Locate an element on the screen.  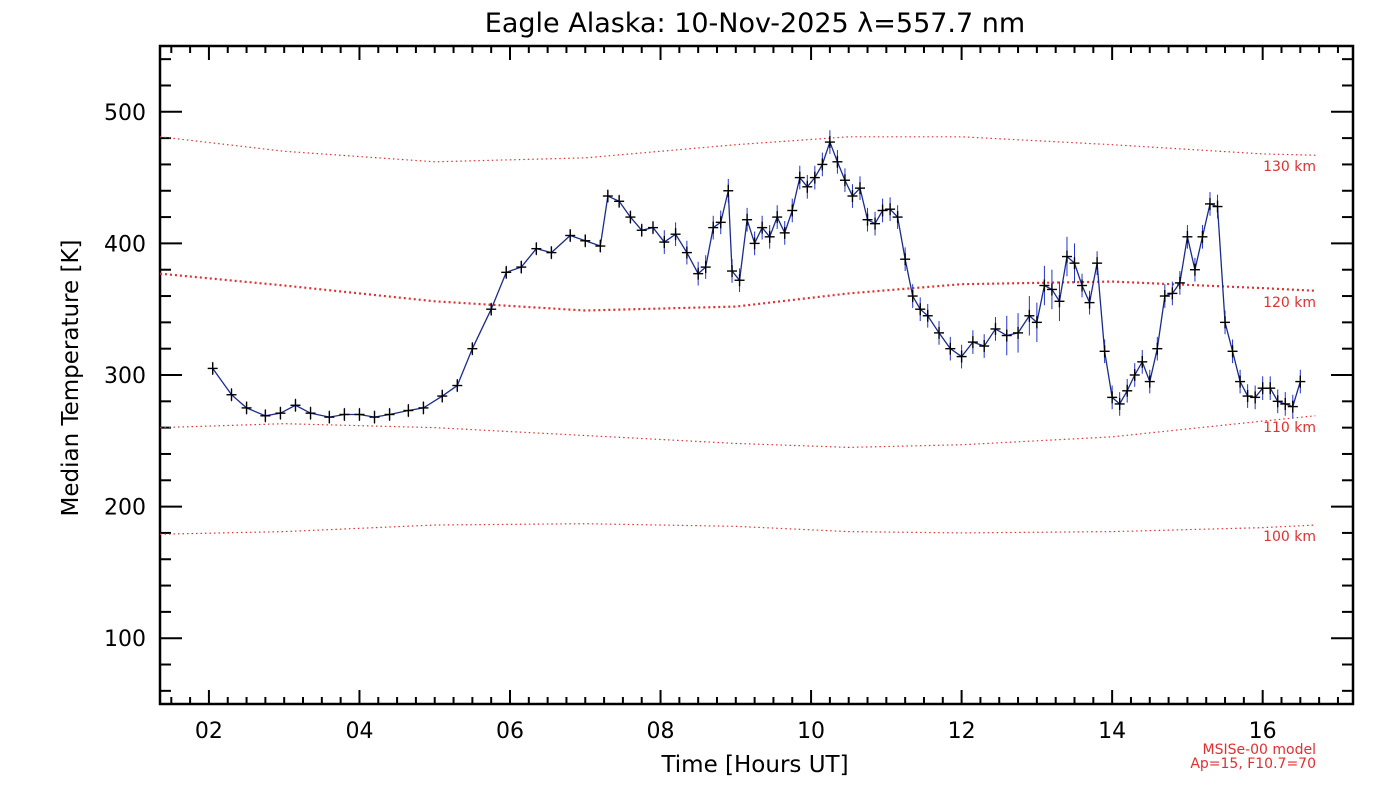
model-curve-label: 100 km is located at coordinates (1289, 537).